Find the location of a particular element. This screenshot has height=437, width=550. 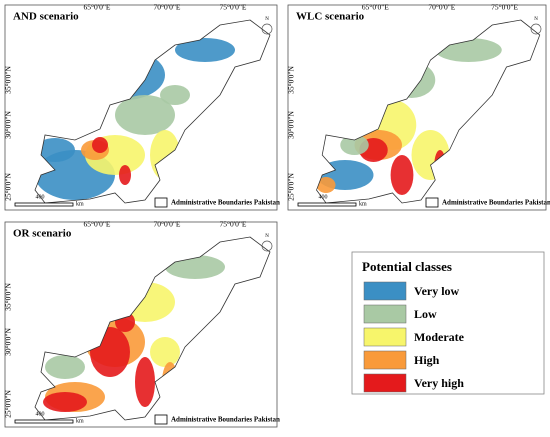

legend-label: Low is located at coordinates (425, 314).